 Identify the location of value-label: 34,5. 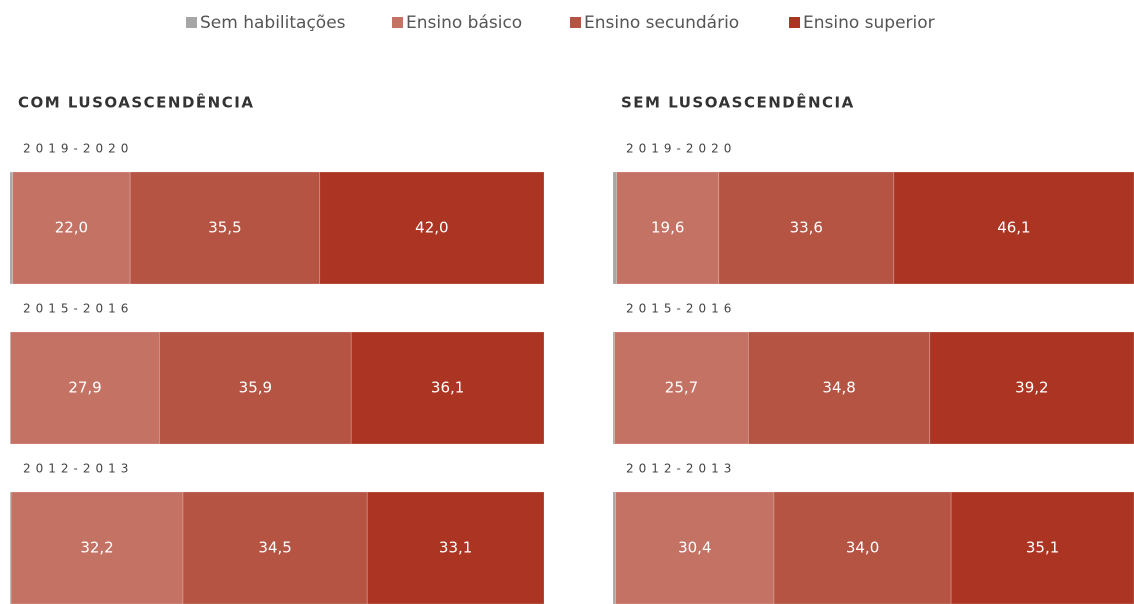
(274, 548).